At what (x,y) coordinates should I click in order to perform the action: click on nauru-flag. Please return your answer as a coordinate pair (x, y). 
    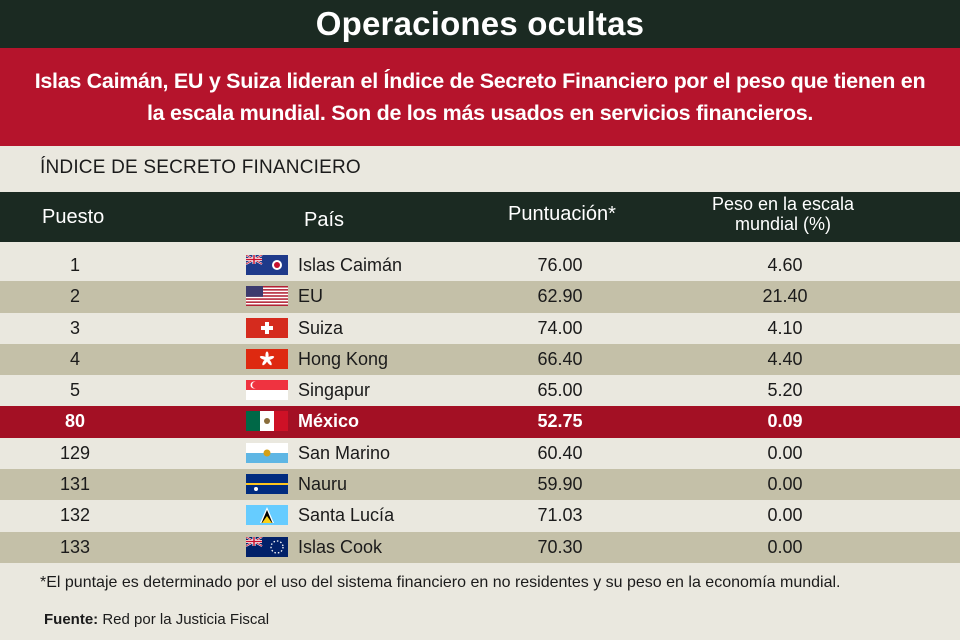
    Looking at the image, I should click on (267, 484).